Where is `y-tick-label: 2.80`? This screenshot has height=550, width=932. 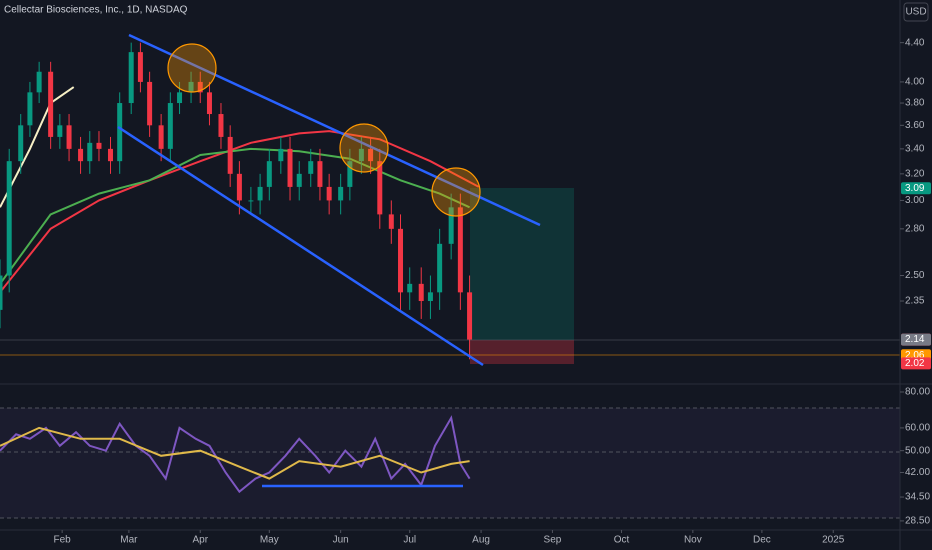 y-tick-label: 2.80 is located at coordinates (915, 228).